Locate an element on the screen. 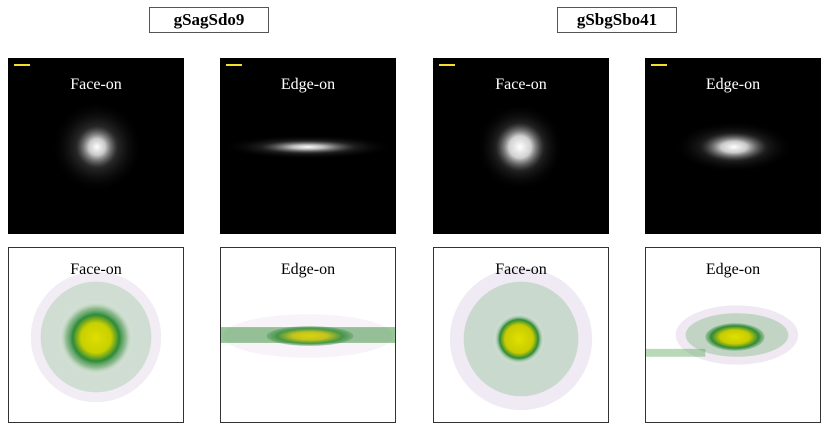 This screenshot has height=438, width=830. particle-map-edge-gSagSdo9 is located at coordinates (308, 336).